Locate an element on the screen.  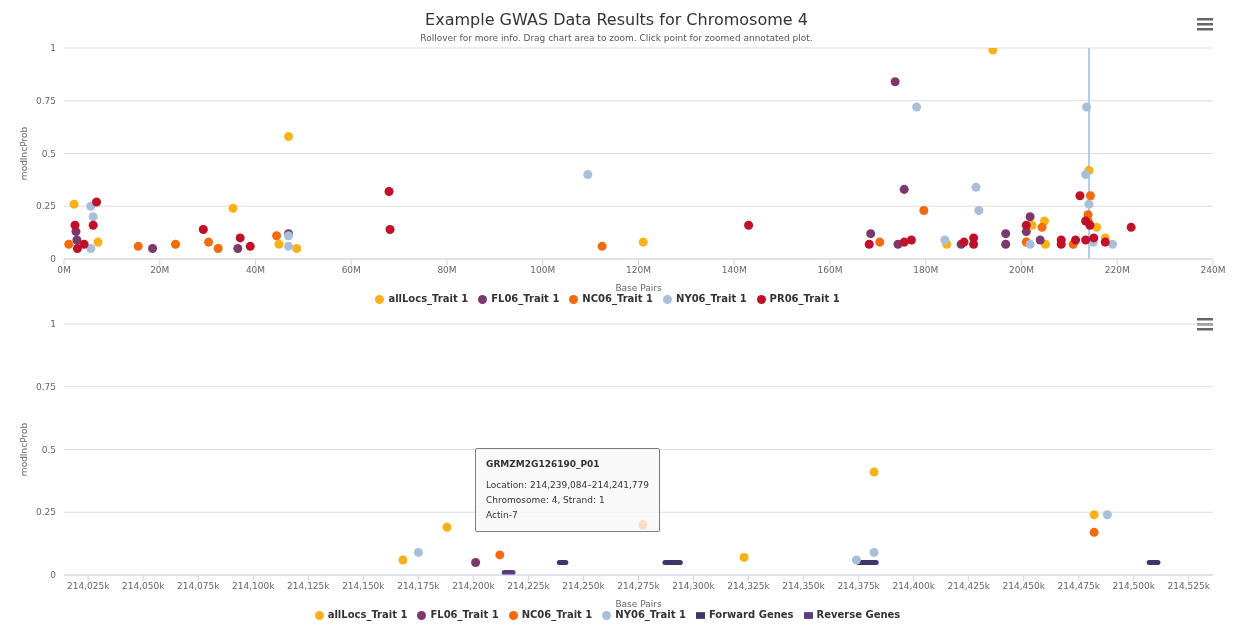
x-tick-label: 214,475k is located at coordinates (1079, 586).